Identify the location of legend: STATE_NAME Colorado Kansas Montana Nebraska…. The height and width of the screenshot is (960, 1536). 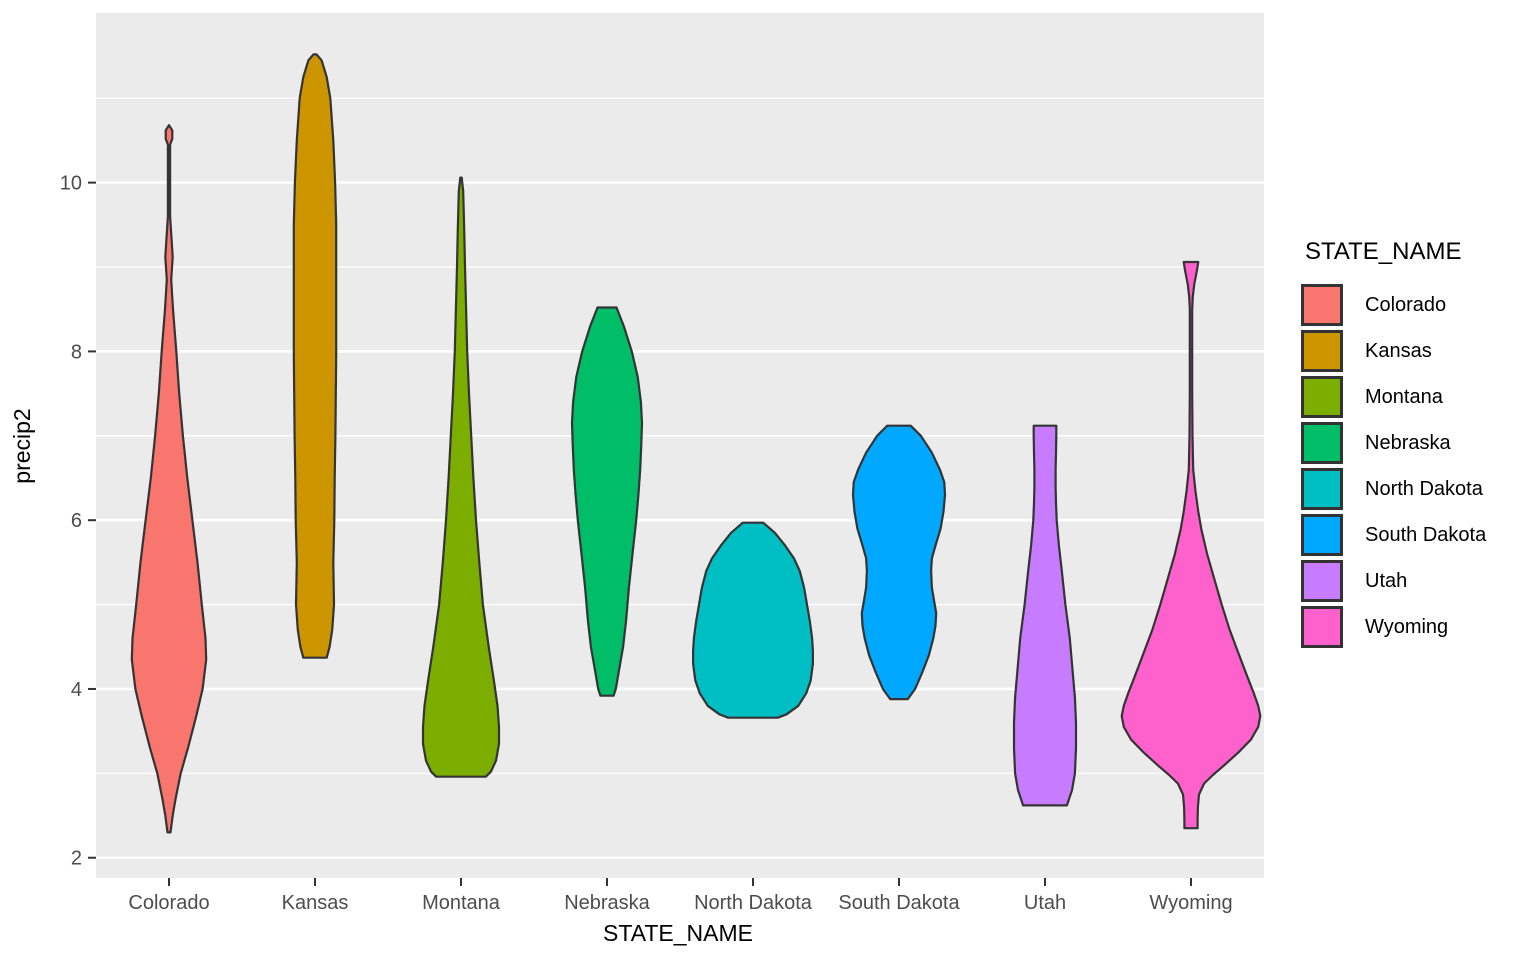
(1393, 444).